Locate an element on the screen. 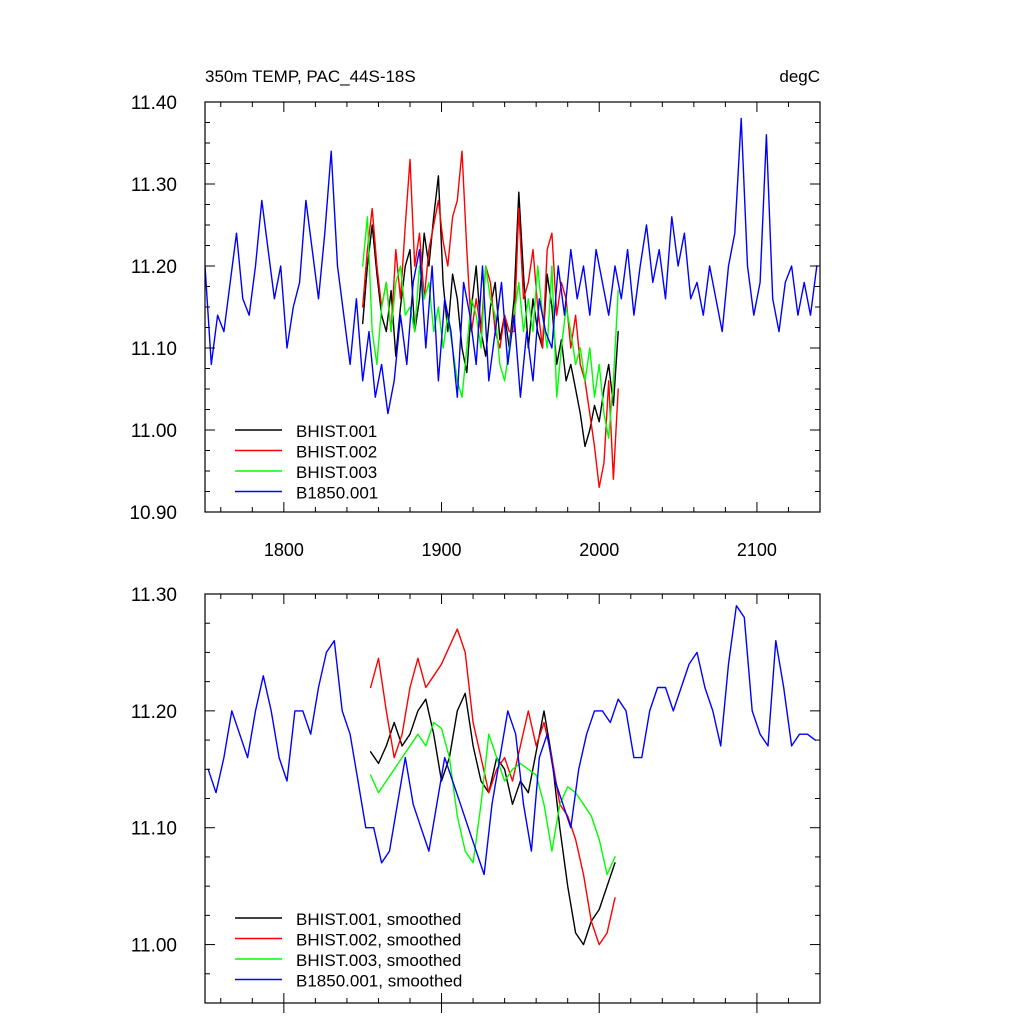  top-y-tick-label: 11.00 is located at coordinates (154, 431).